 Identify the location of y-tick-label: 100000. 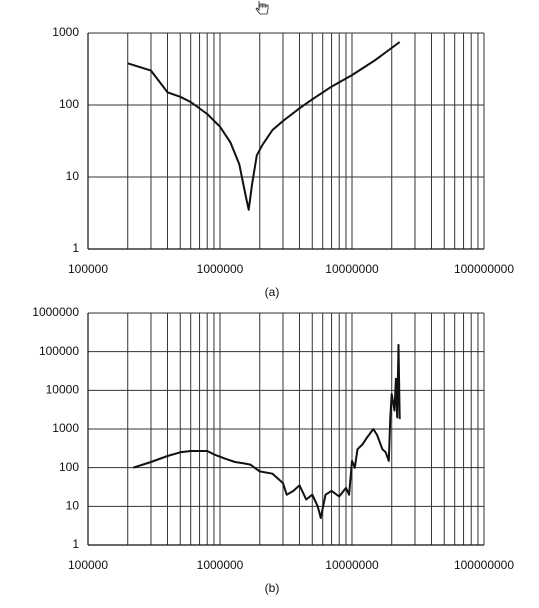
(59, 351).